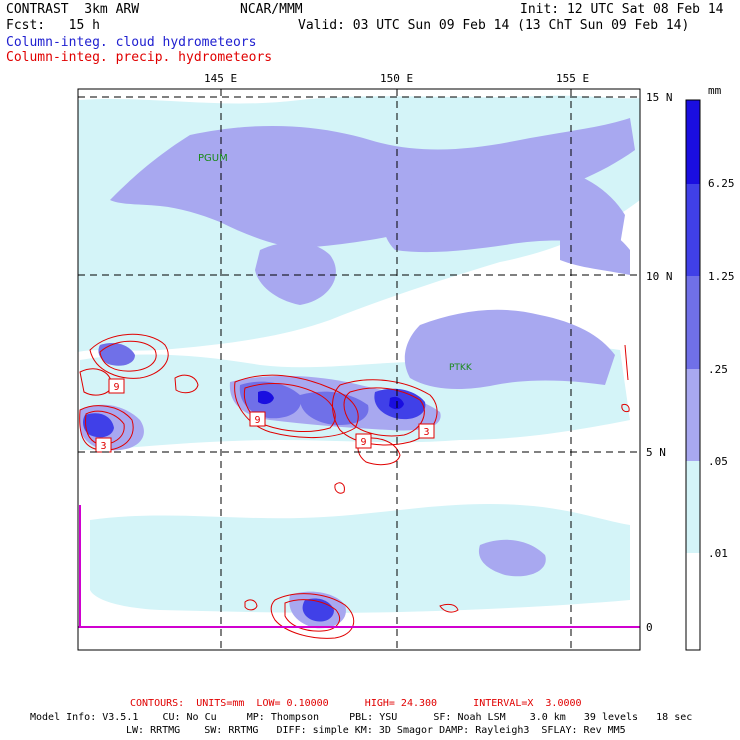 This screenshot has width=740, height=740. I want to click on lat-label-equator: 0, so click(649, 627).